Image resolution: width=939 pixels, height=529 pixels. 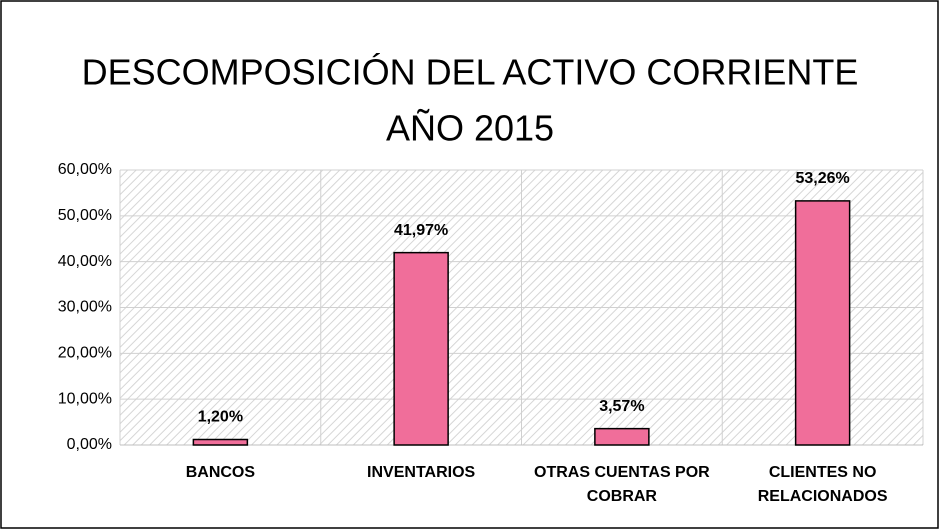 What do you see at coordinates (822, 484) in the screenshot?
I see `x-tick-label: CLIENTES NO RELACIONADOS` at bounding box center [822, 484].